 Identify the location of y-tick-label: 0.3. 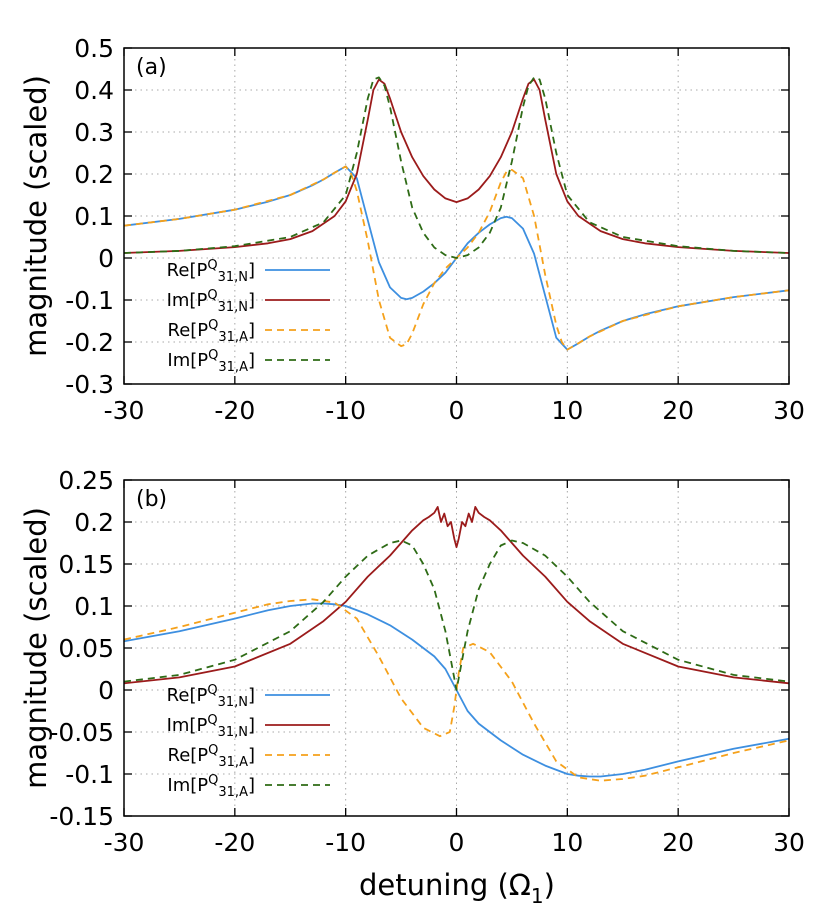
(94, 132).